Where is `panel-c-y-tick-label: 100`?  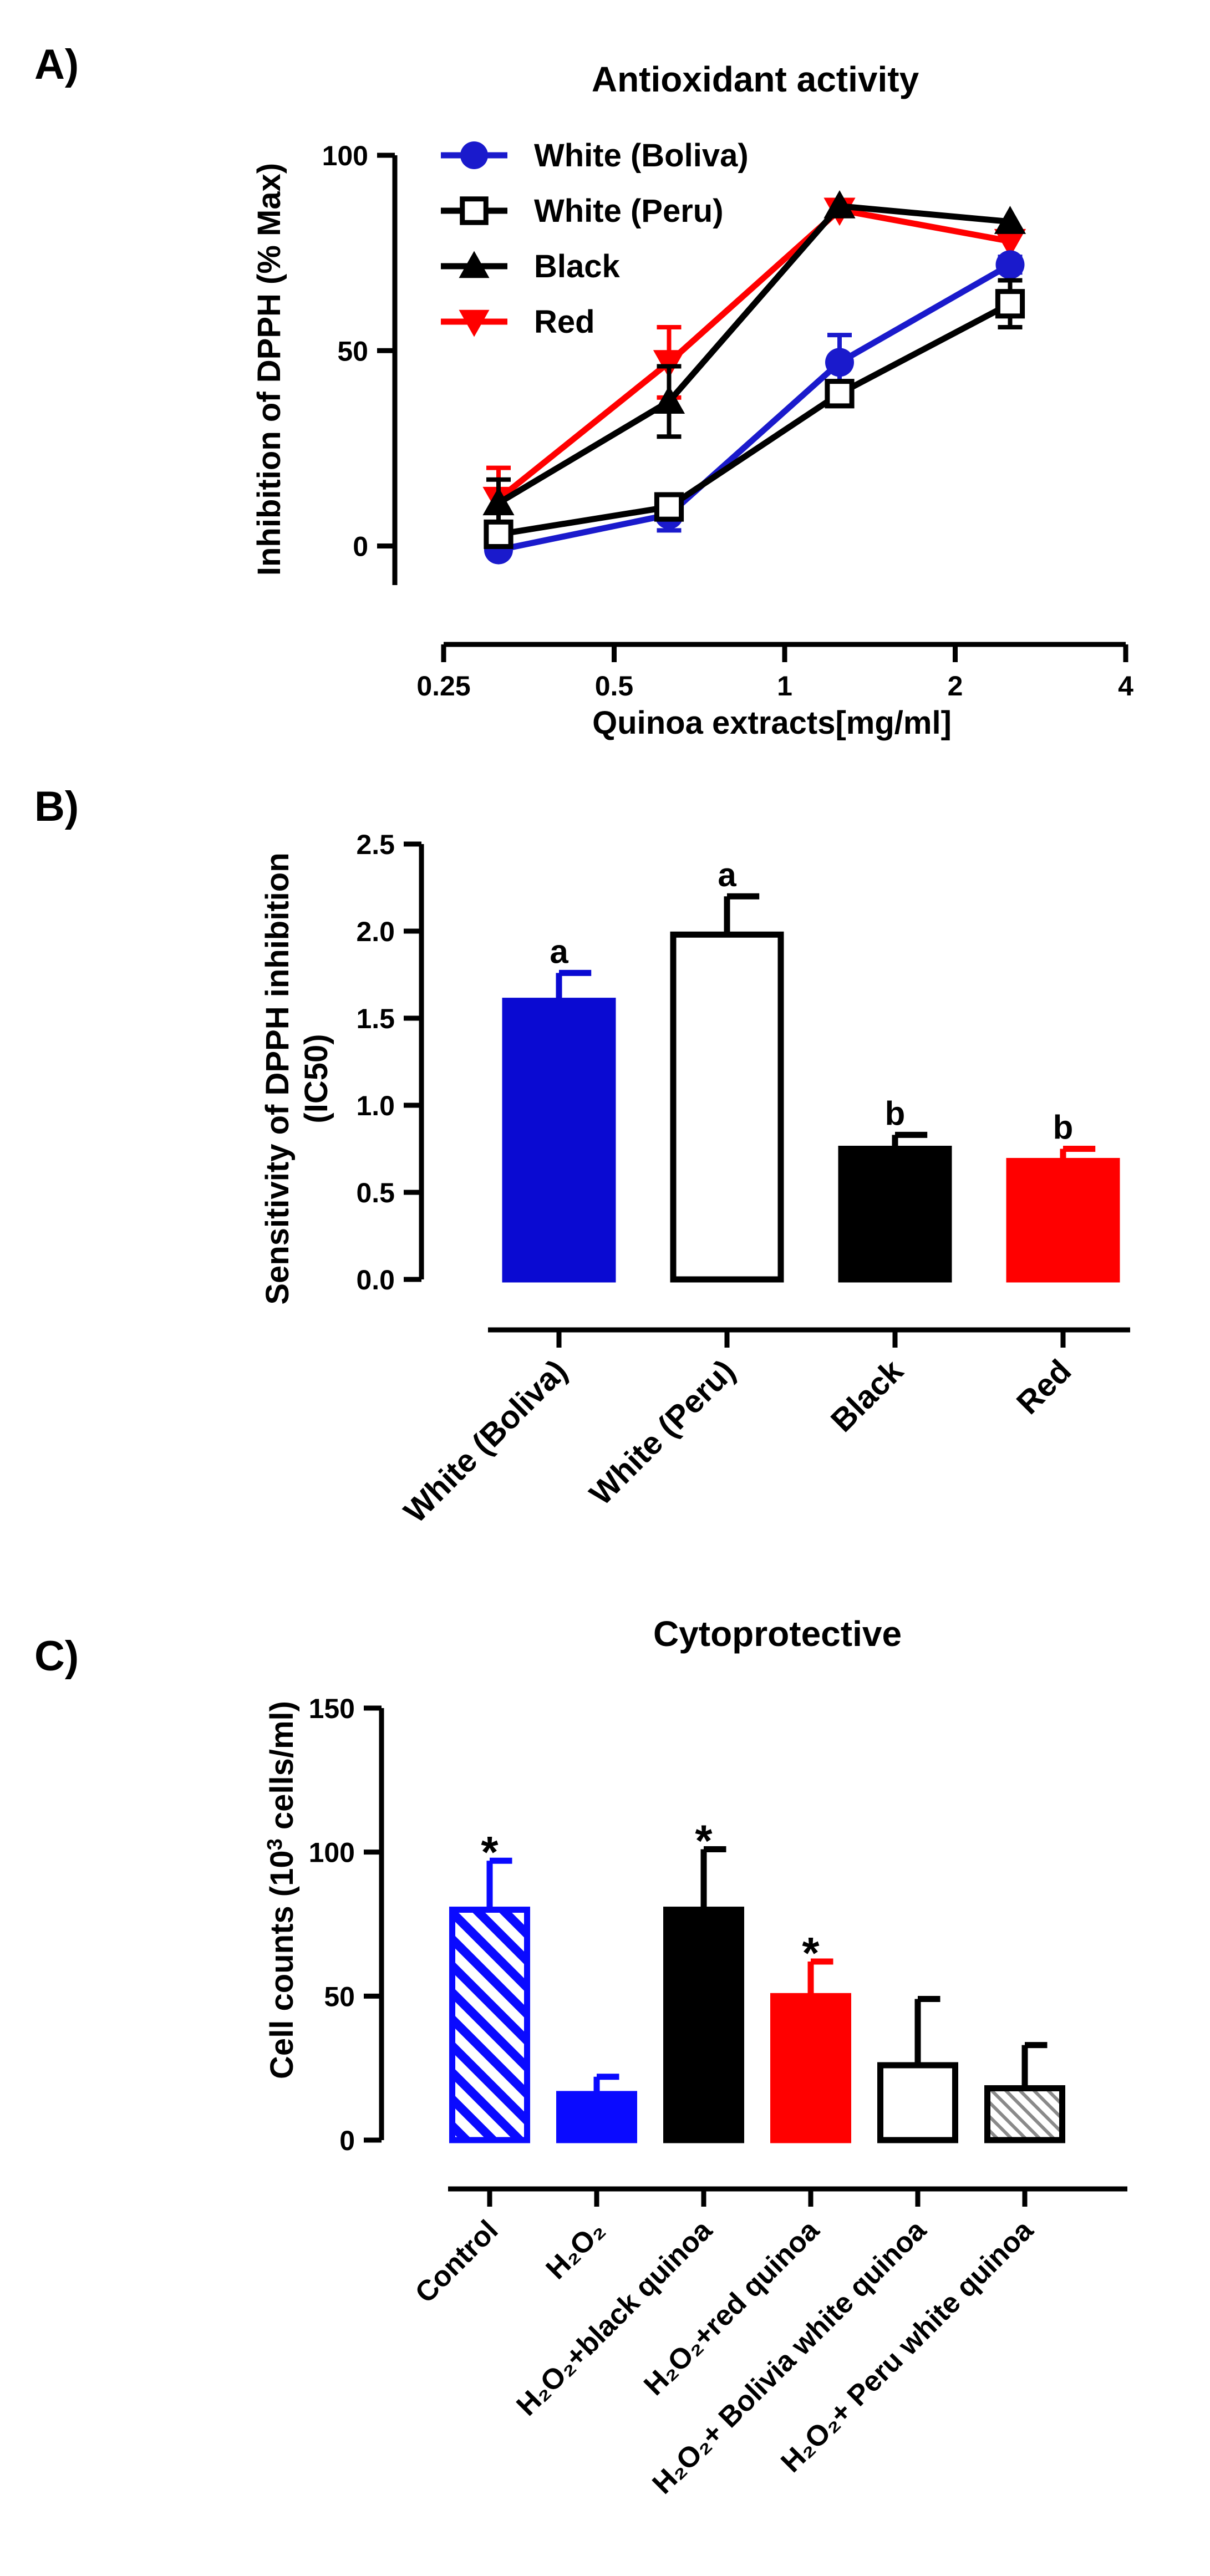
panel-c-y-tick-label: 100 is located at coordinates (332, 1852).